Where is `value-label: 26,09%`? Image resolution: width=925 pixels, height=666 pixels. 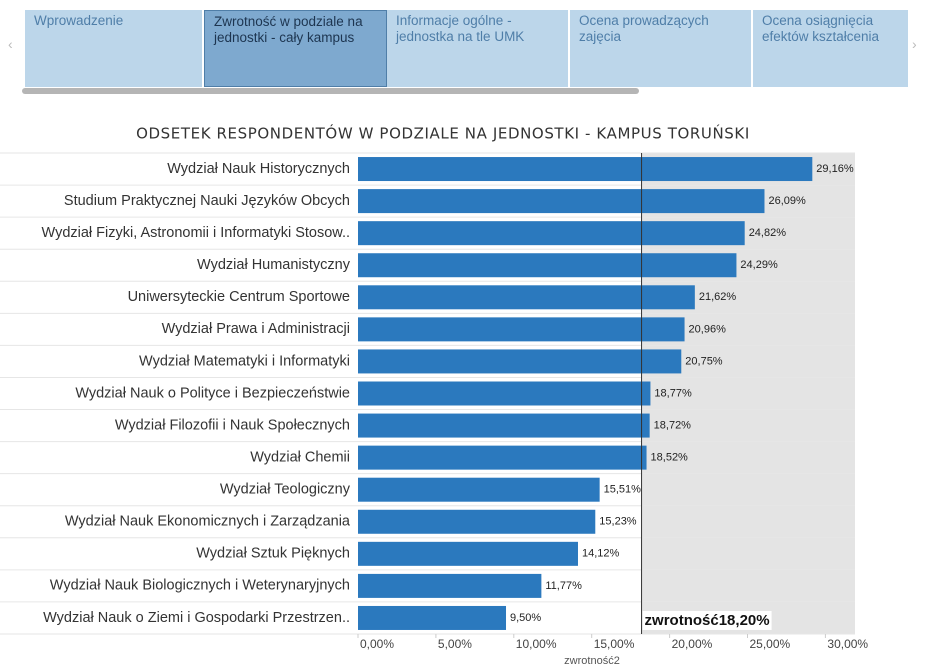
value-label: 26,09% is located at coordinates (787, 201).